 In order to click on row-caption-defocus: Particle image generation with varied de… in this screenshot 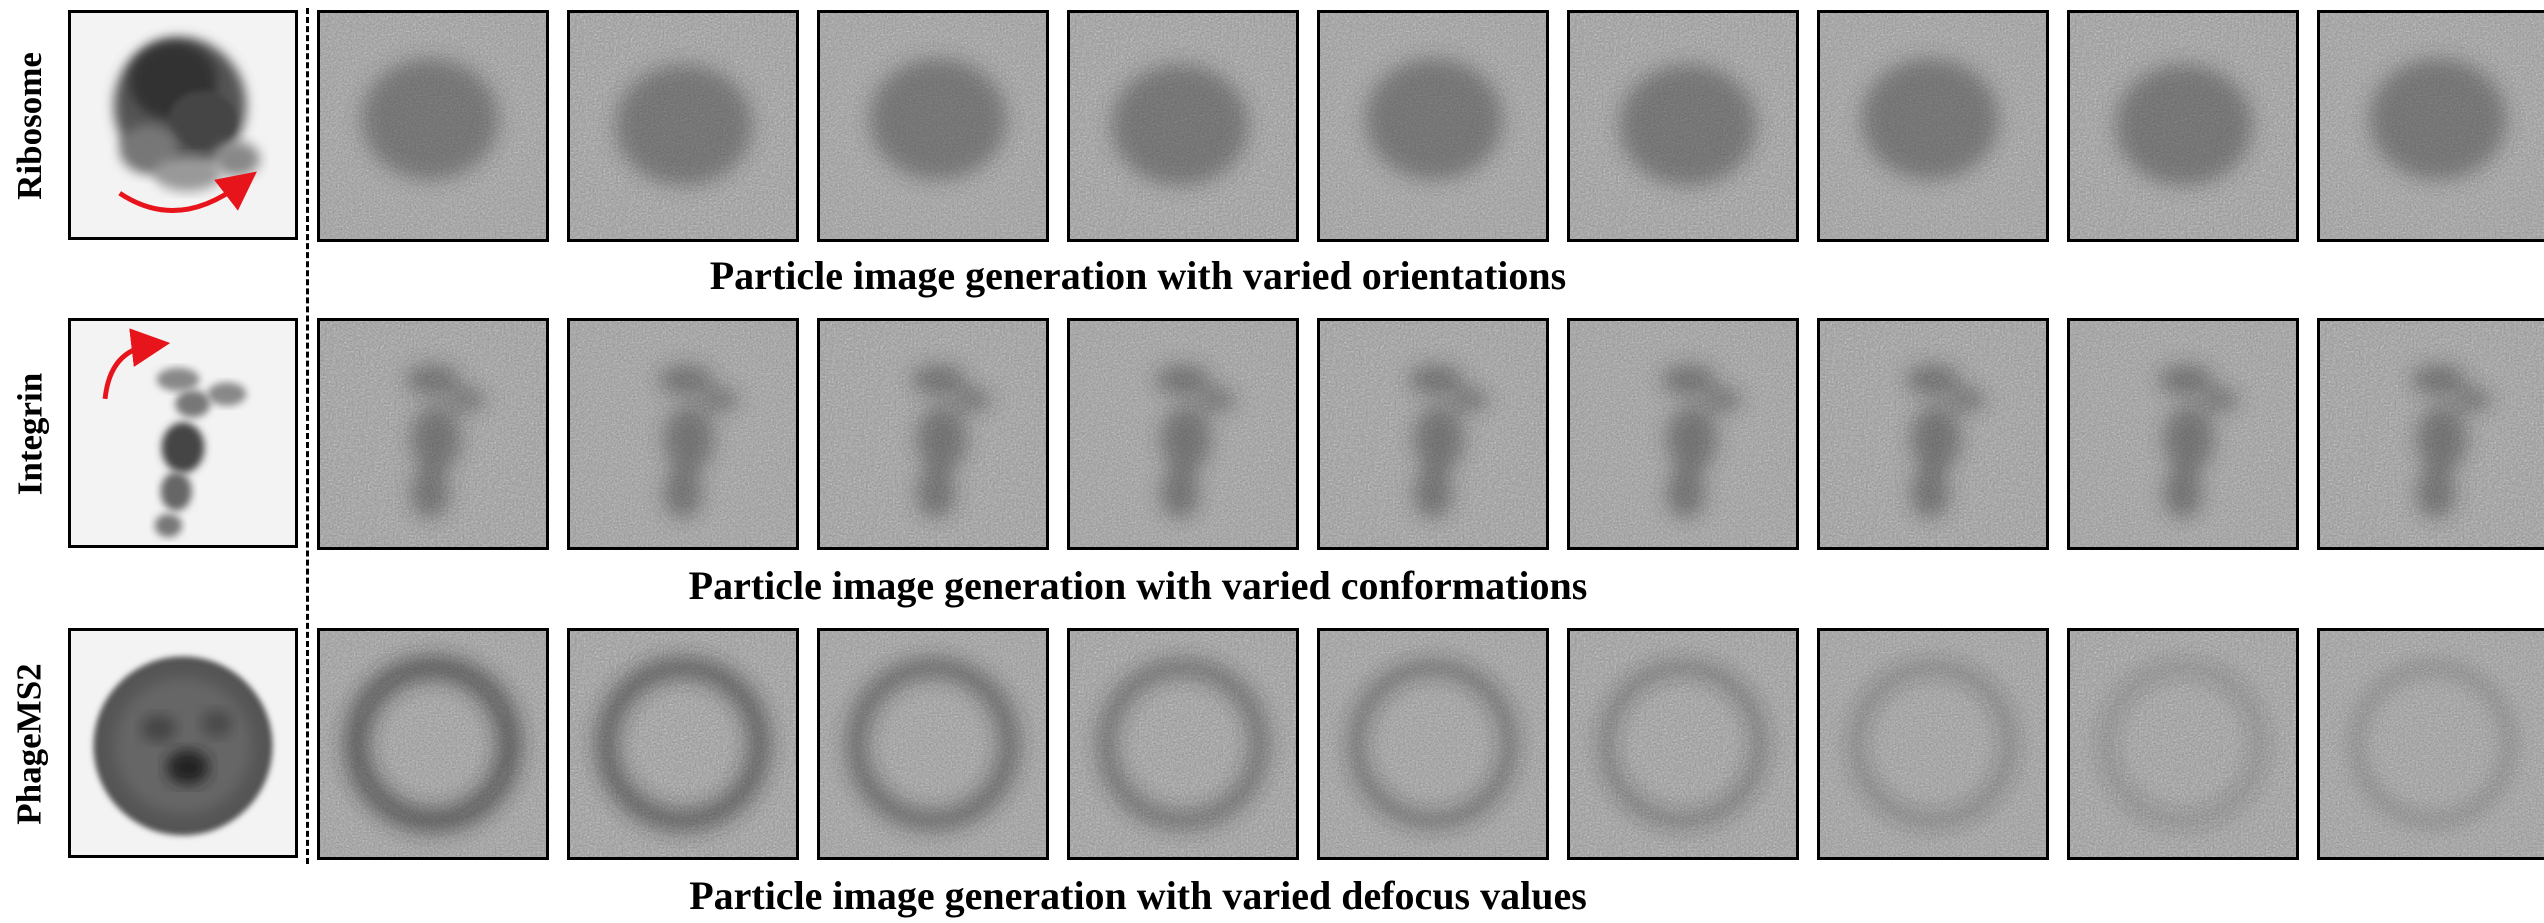, I will do `click(1138, 895)`.